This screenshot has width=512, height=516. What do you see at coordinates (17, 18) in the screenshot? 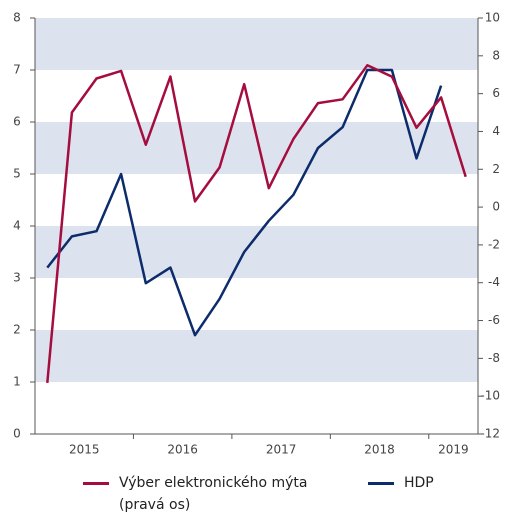
I see `y-tick-label: 8` at bounding box center [17, 18].